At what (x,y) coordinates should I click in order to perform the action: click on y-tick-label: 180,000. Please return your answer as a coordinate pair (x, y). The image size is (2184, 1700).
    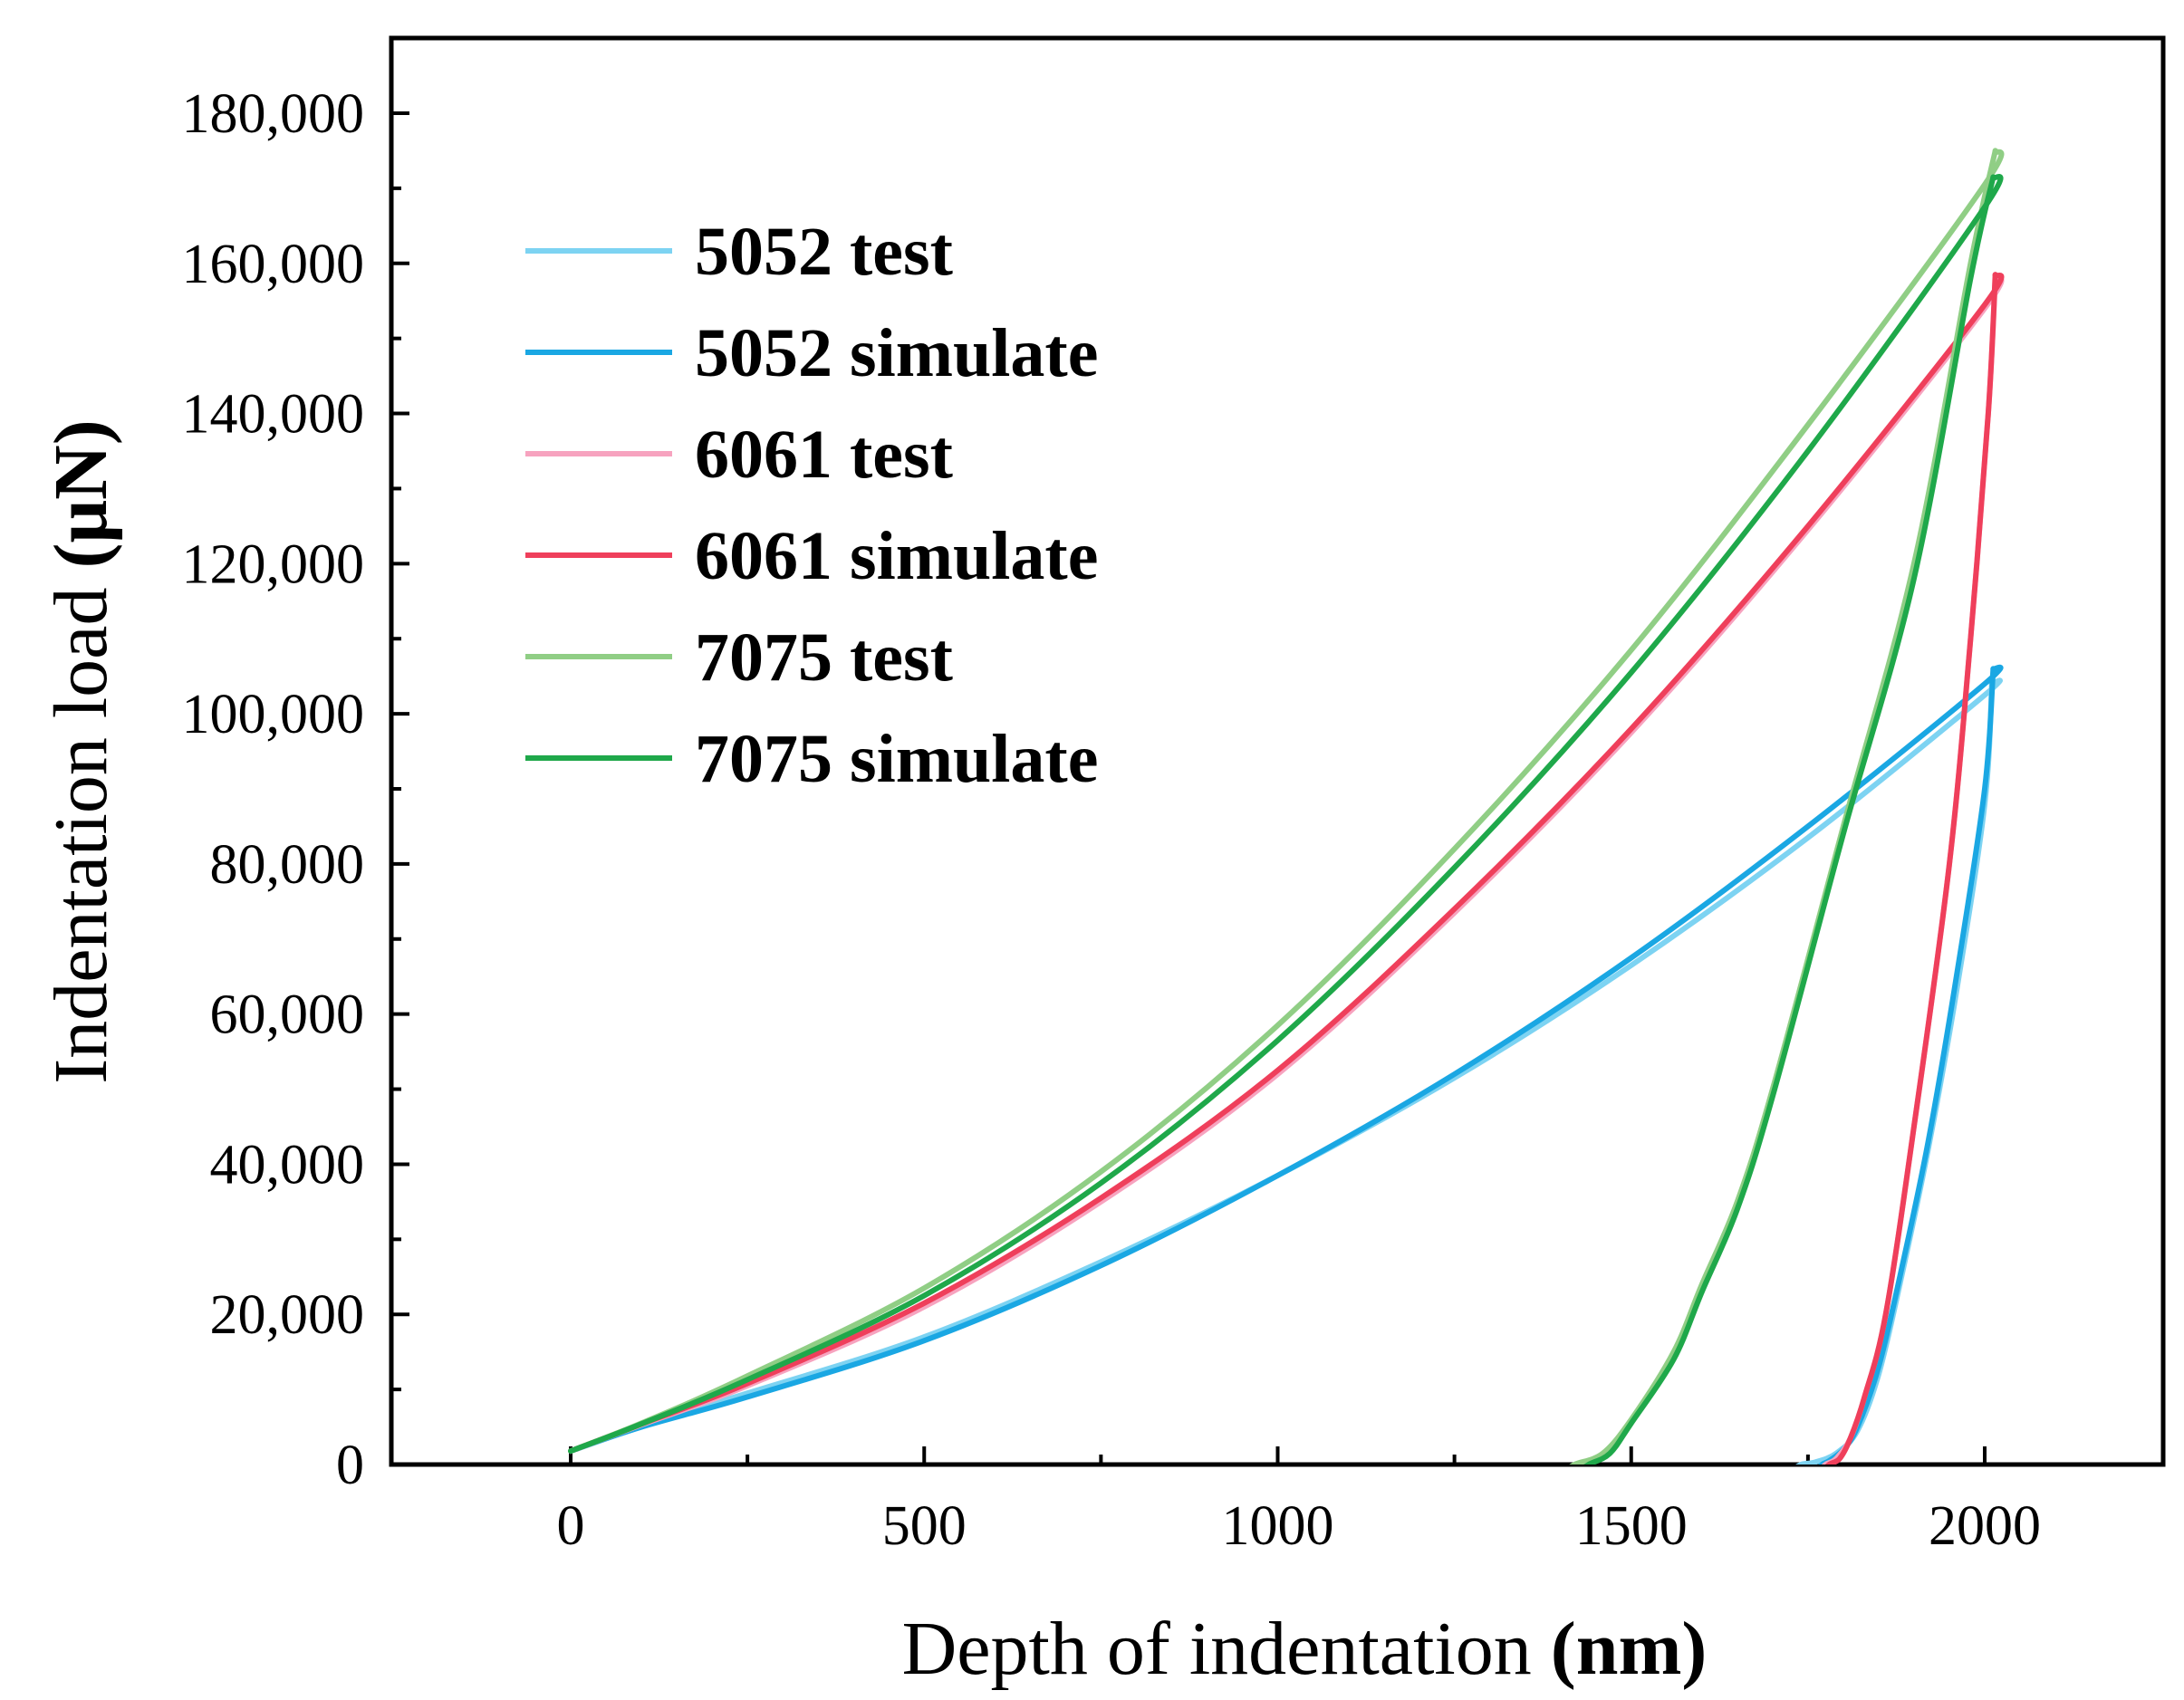
    Looking at the image, I should click on (273, 114).